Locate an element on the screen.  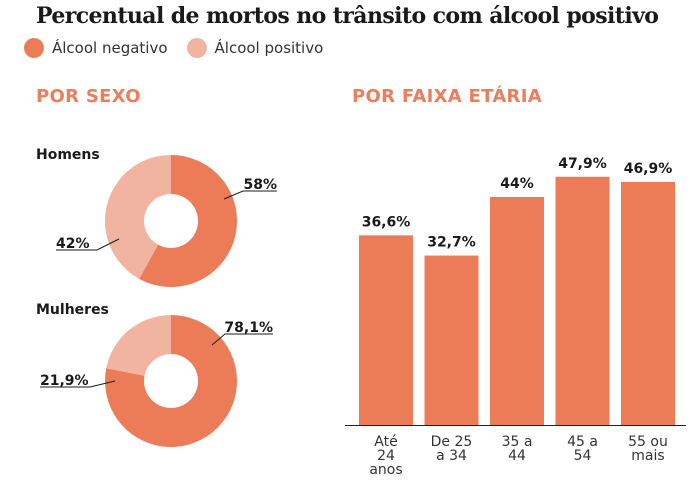
x-tick-label-2: 35 a 44 is located at coordinates (517, 449).